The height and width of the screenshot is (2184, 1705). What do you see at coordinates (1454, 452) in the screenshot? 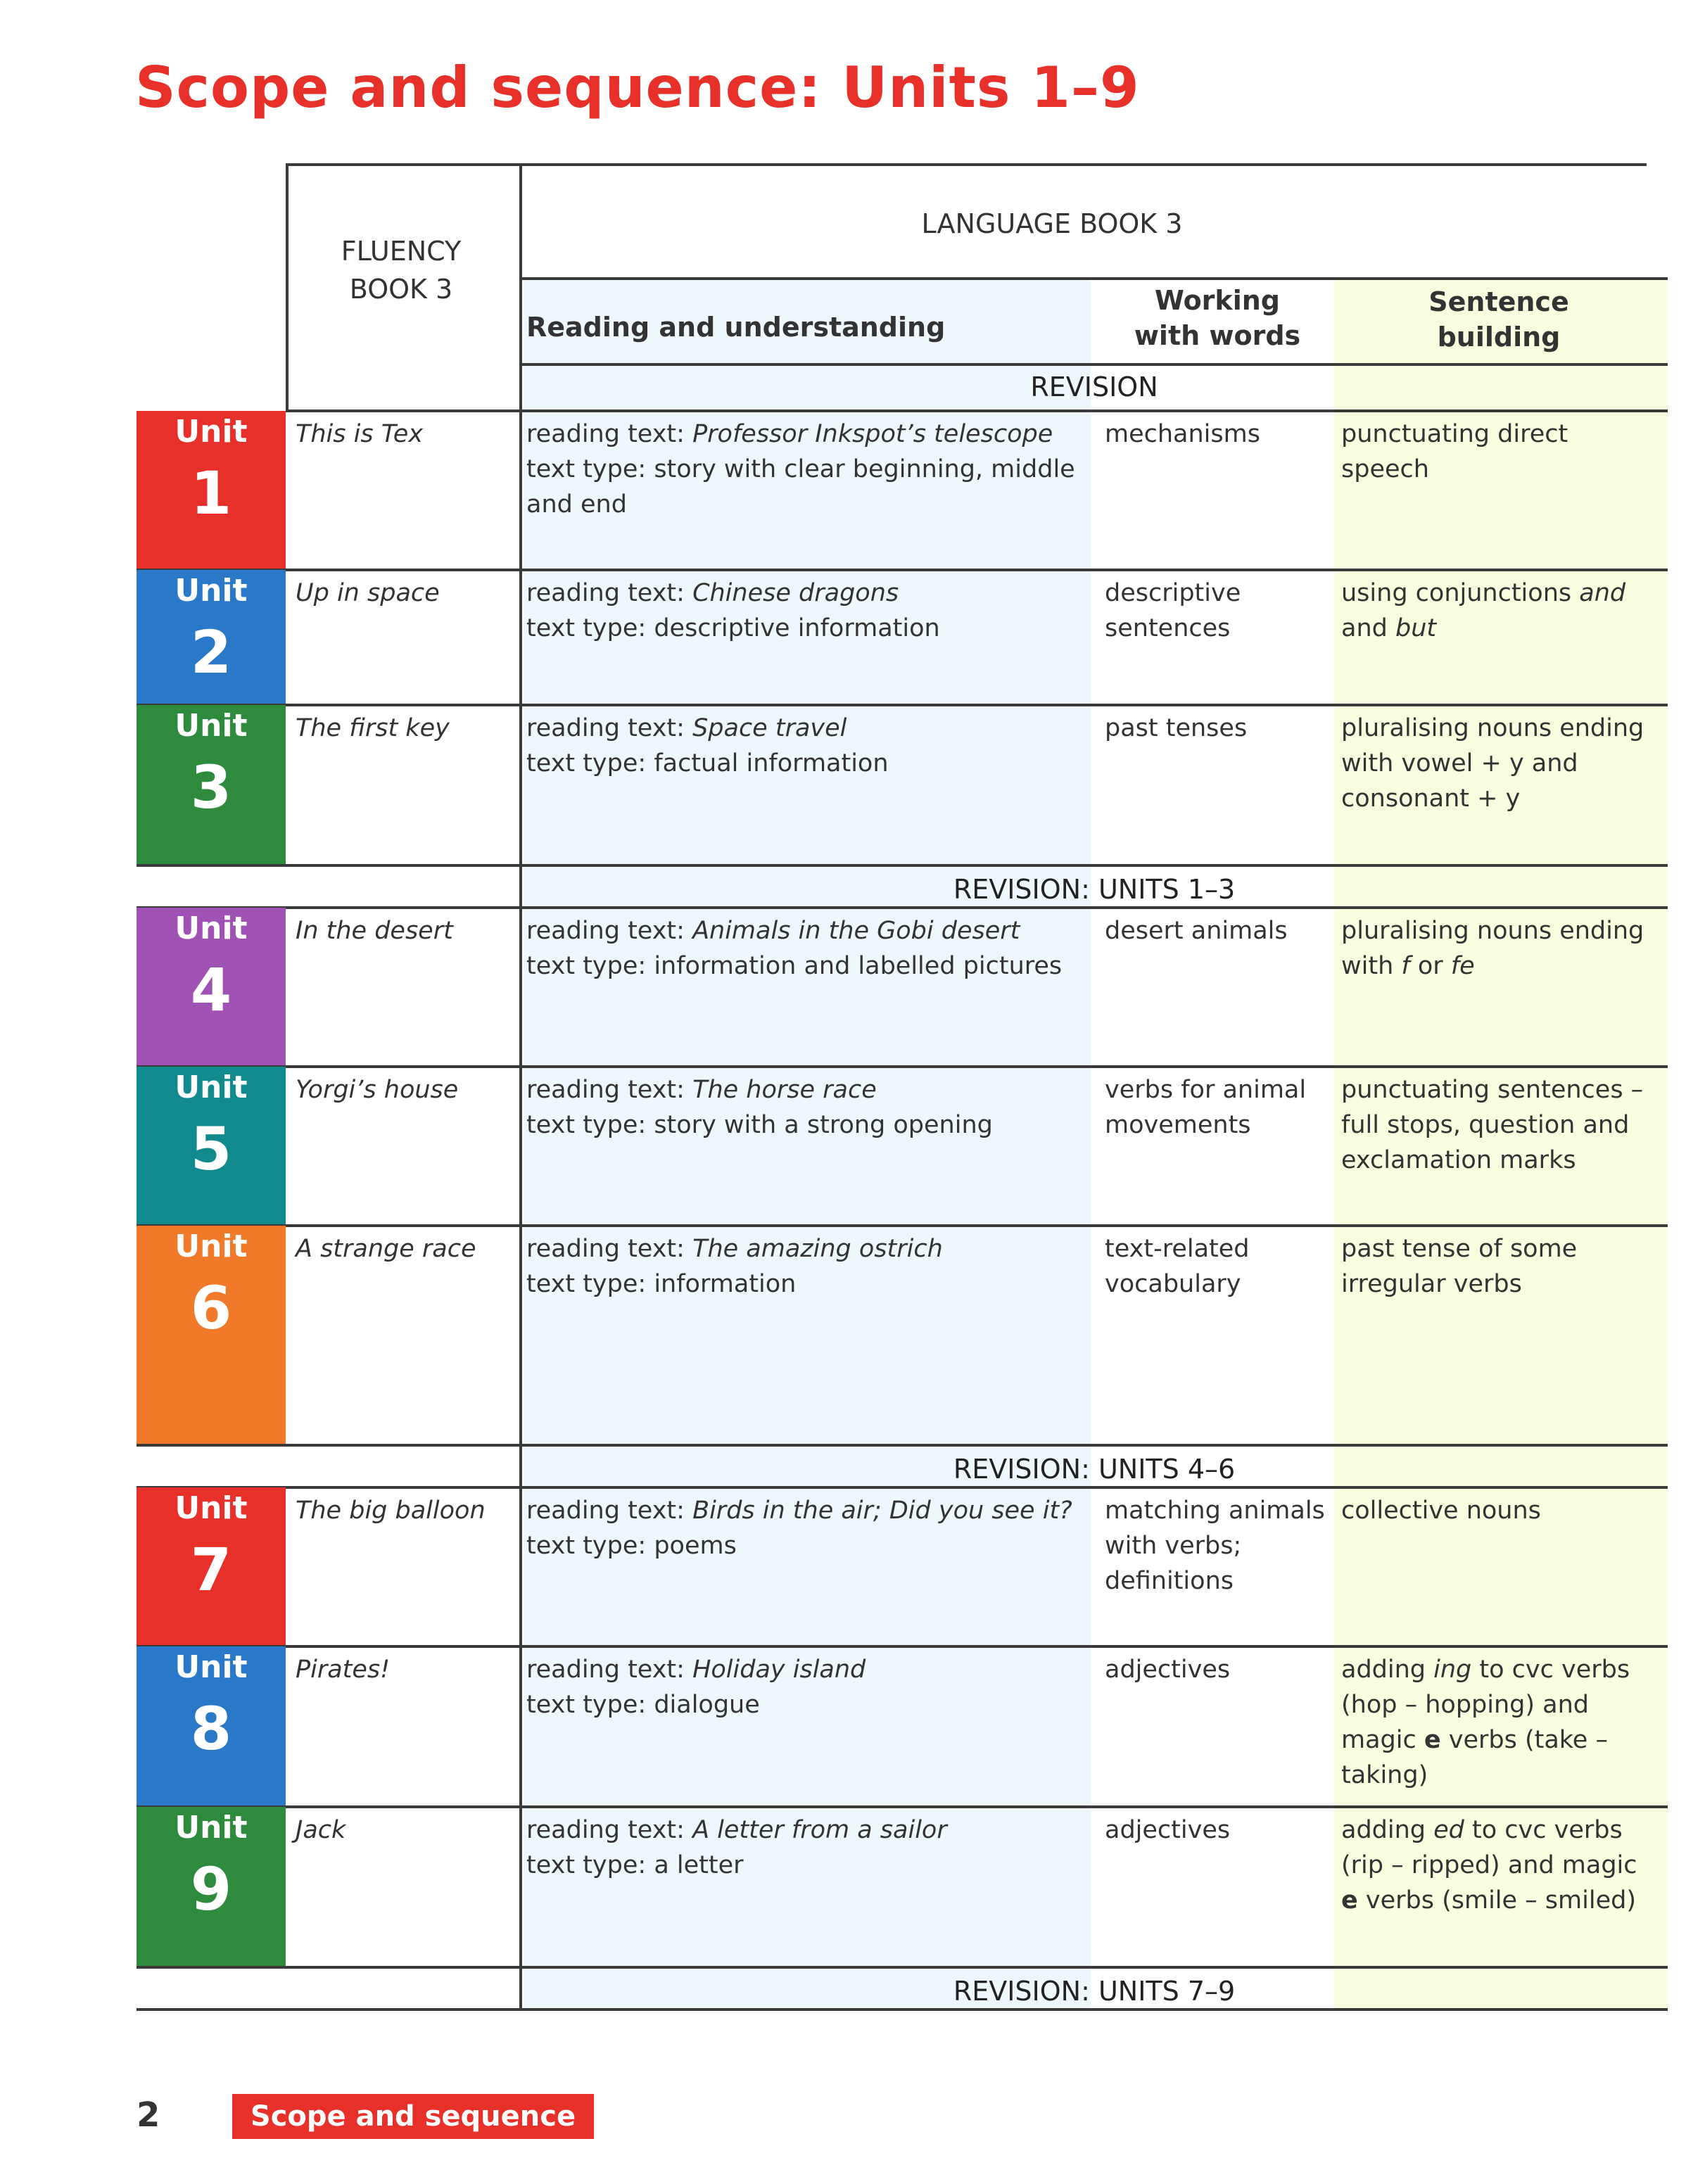
I see `sentence-segment: punctuating direct speech` at bounding box center [1454, 452].